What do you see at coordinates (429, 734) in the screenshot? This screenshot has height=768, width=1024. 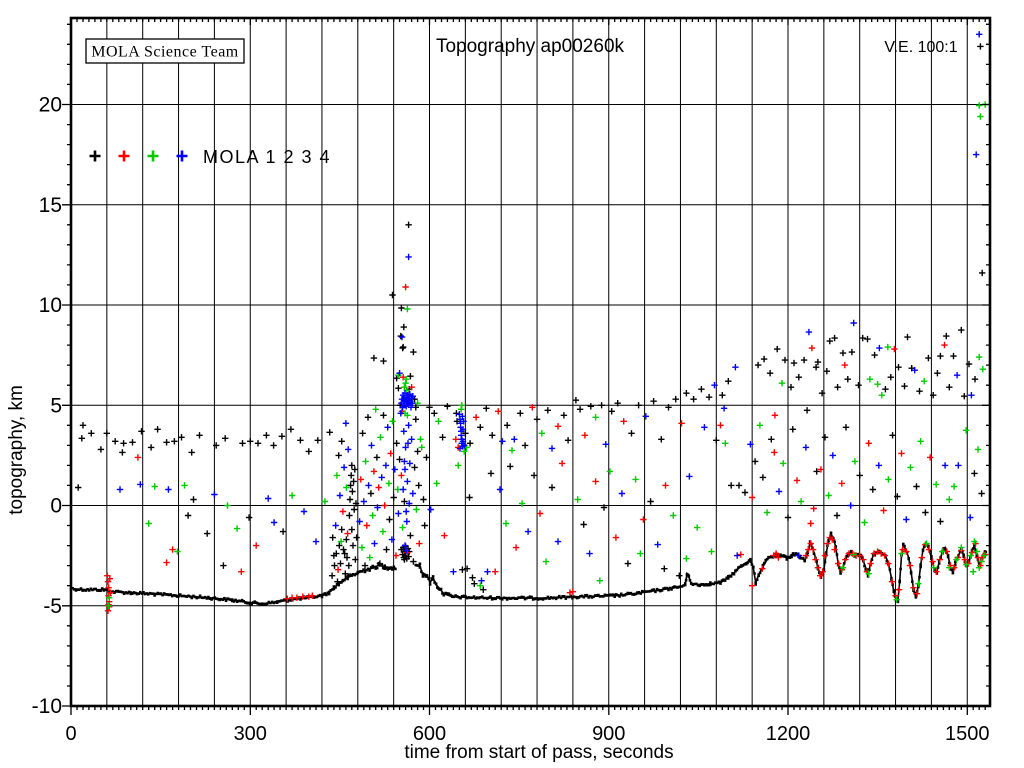 I see `x-tick-label: 600` at bounding box center [429, 734].